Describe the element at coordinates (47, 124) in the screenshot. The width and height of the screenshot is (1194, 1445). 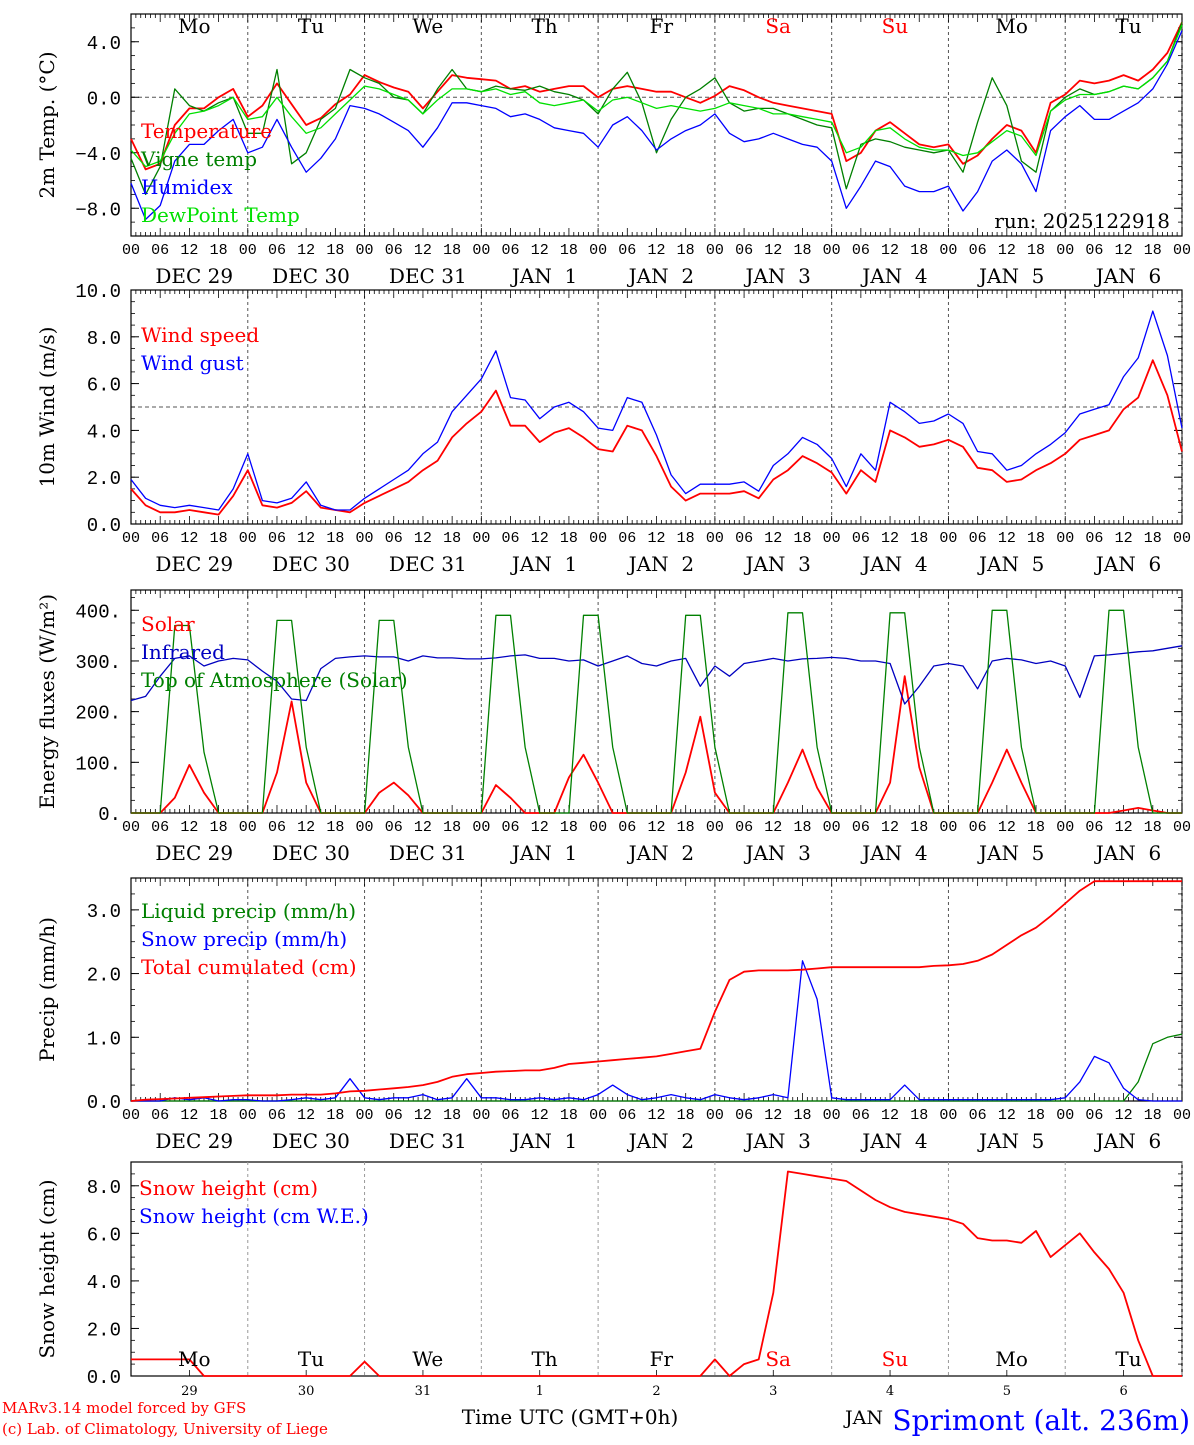
I see `y-axis-label: 2m Temp. (°C)` at that location.